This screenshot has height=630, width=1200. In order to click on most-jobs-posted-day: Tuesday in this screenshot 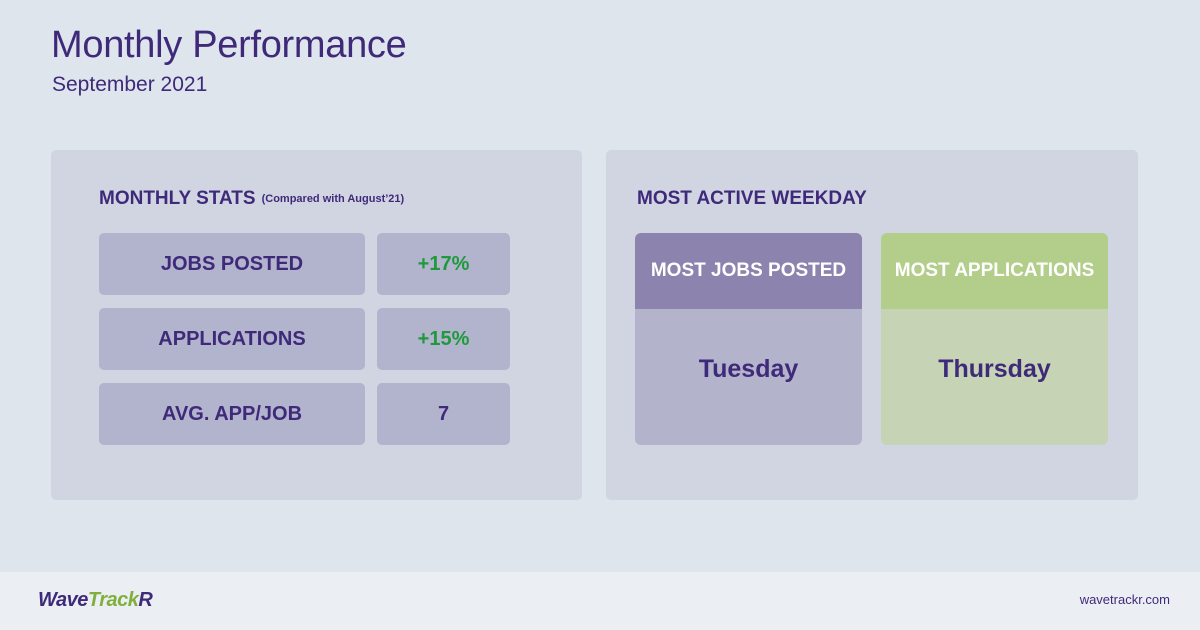, I will do `click(748, 368)`.